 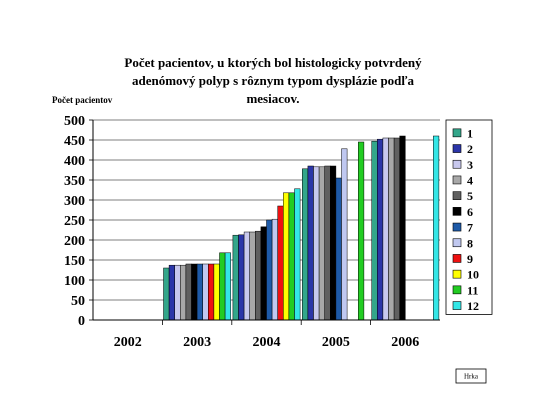 I want to click on bar-9-2003, so click(x=211, y=292).